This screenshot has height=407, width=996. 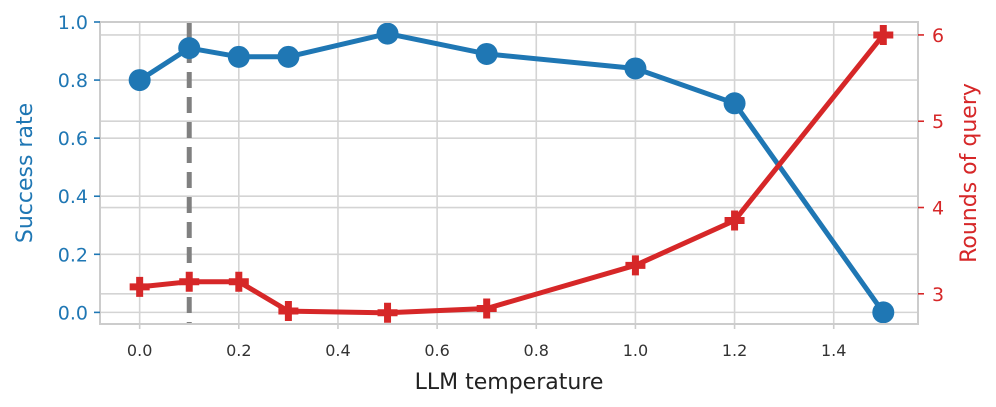 What do you see at coordinates (73, 139) in the screenshot?
I see `left-tick-label: 0.6` at bounding box center [73, 139].